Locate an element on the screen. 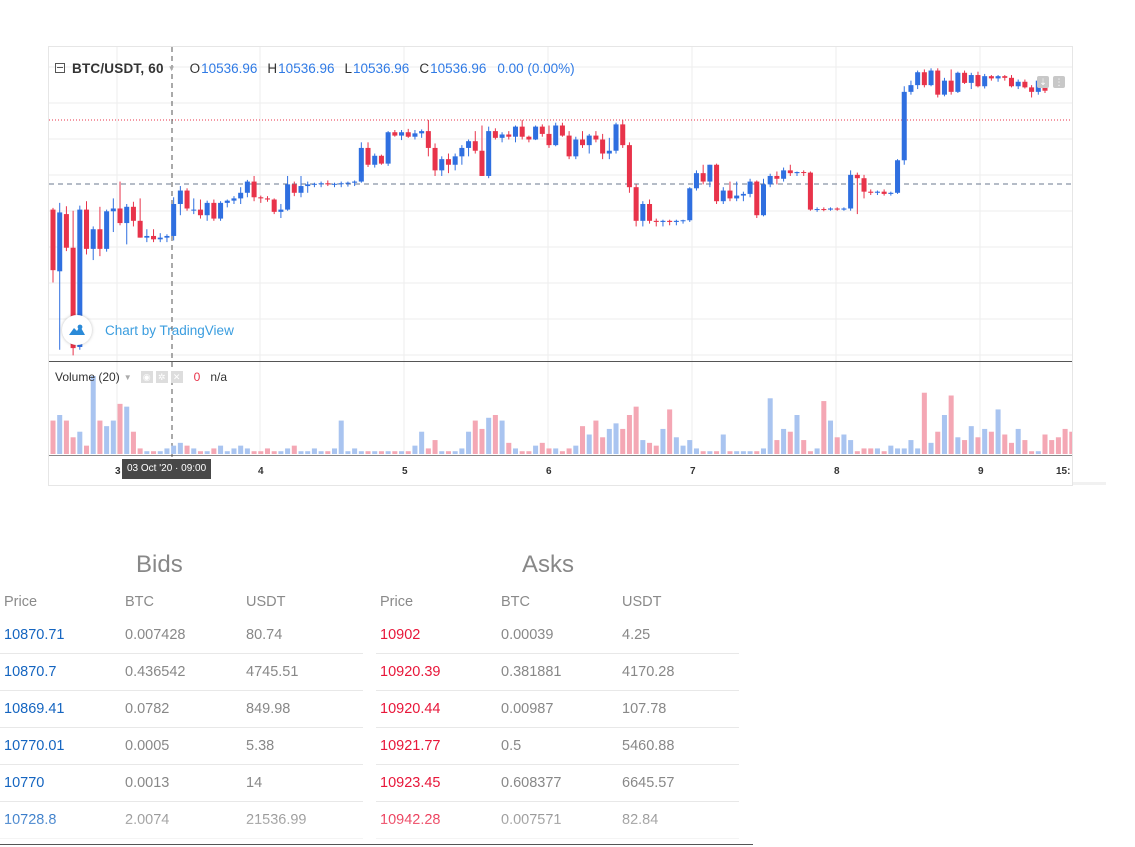 Image resolution: width=1135 pixels, height=847 pixels. price-cell: 10920.44 is located at coordinates (410, 709).